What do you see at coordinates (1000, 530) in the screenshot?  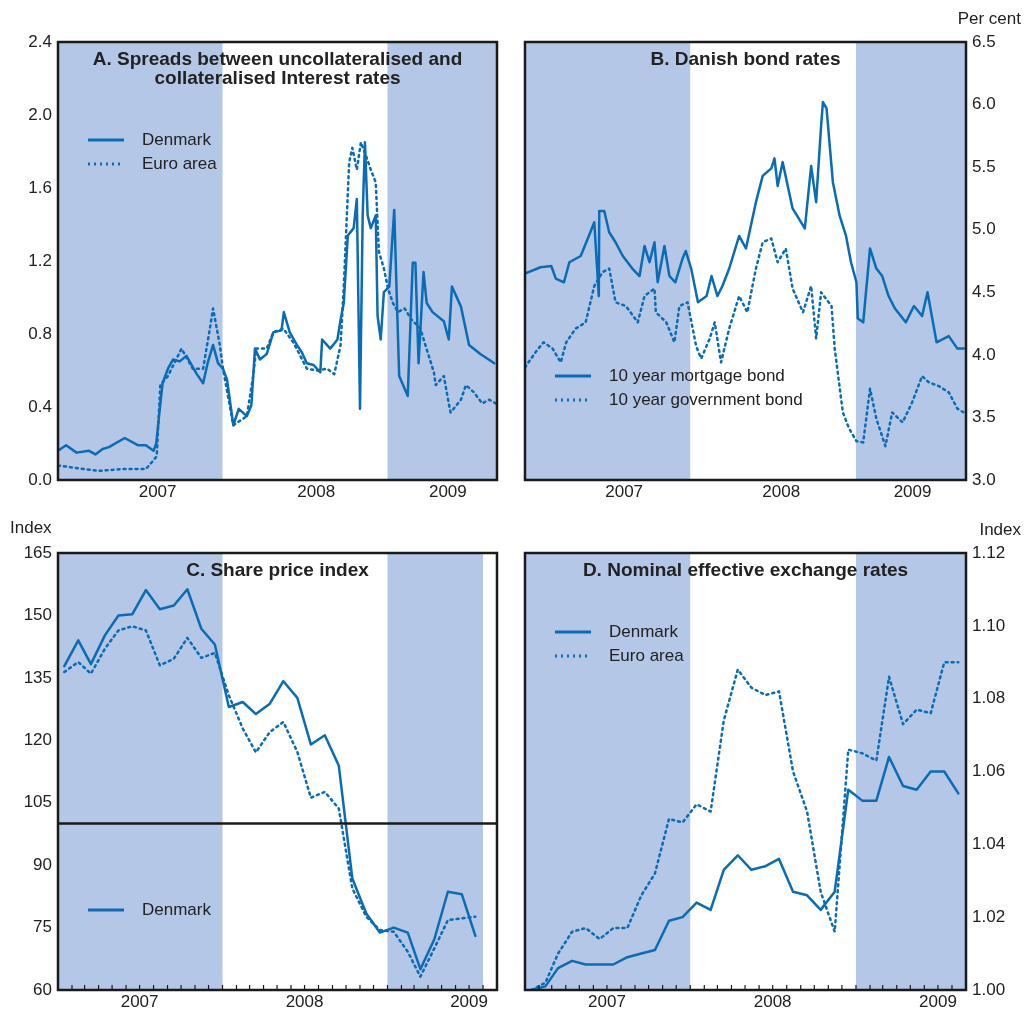 I see `y2-axis-title: Index` at bounding box center [1000, 530].